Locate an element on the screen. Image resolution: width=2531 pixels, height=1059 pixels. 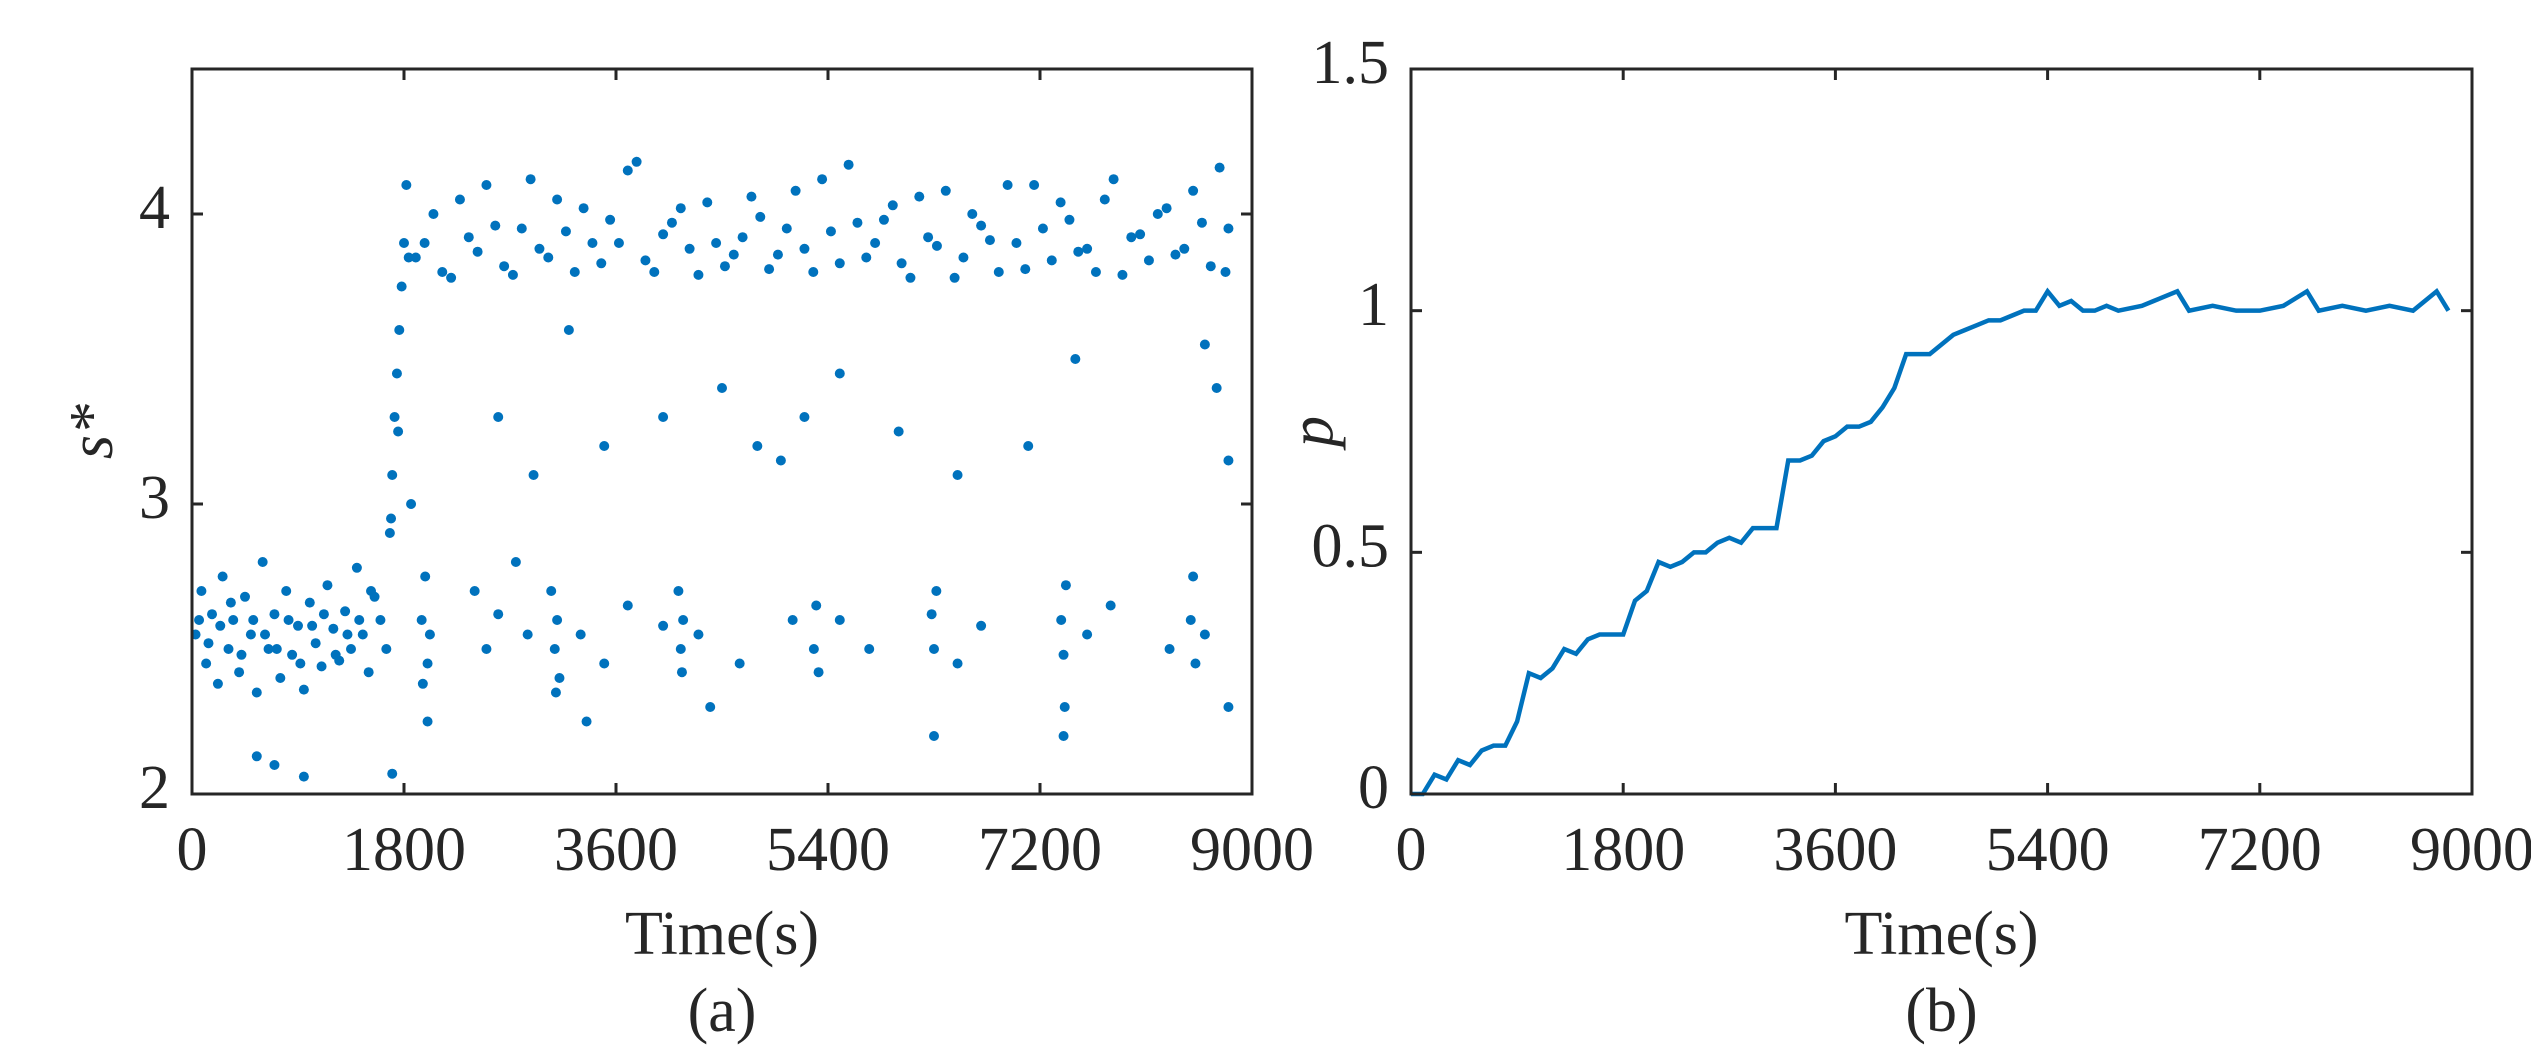
x-tick-label: 7200 is located at coordinates (1040, 850).